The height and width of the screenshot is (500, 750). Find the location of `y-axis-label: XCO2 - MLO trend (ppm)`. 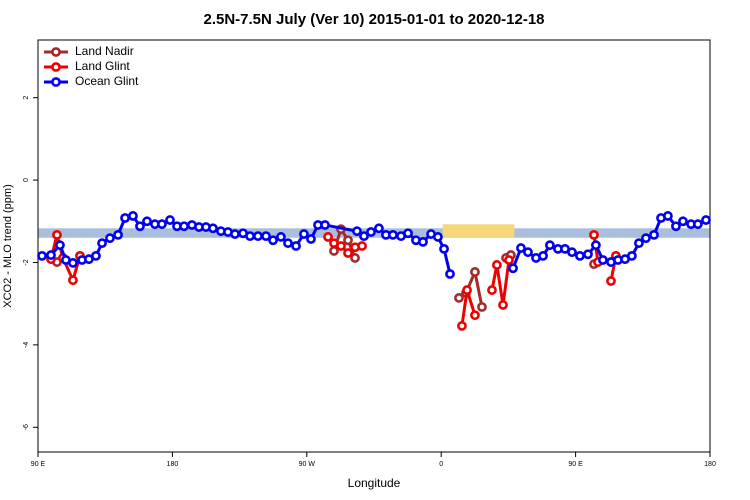

y-axis-label: XCO2 - MLO trend (ppm) is located at coordinates (8, 245).